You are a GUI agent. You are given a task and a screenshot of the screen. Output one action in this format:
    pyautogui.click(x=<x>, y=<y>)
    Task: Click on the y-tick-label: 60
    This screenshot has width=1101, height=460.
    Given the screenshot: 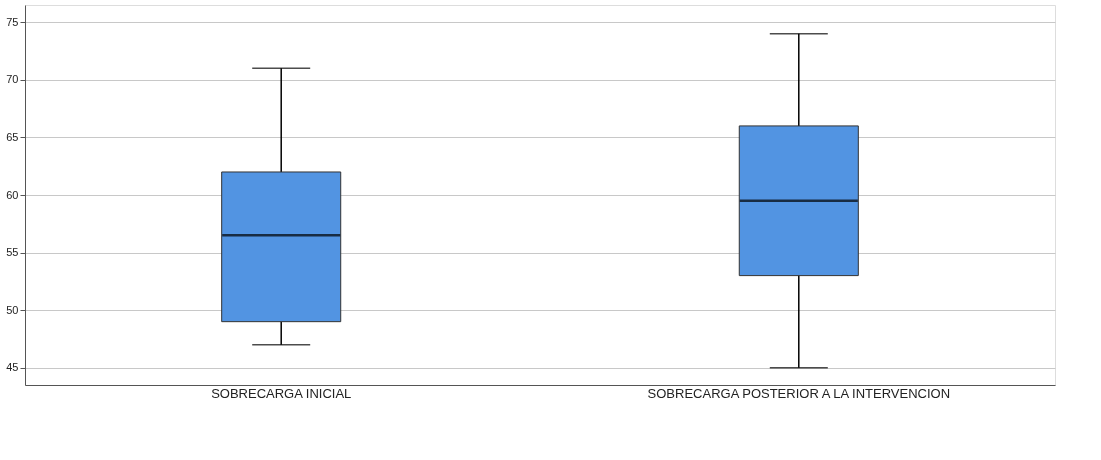 What is the action you would take?
    pyautogui.click(x=12, y=194)
    